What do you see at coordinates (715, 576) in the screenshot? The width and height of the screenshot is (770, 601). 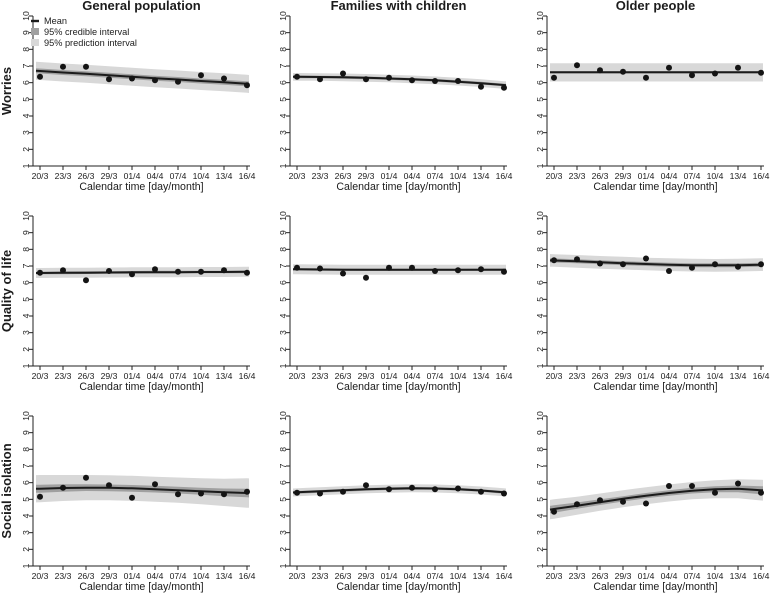 I see `x-tick-label: 10/4` at bounding box center [715, 576].